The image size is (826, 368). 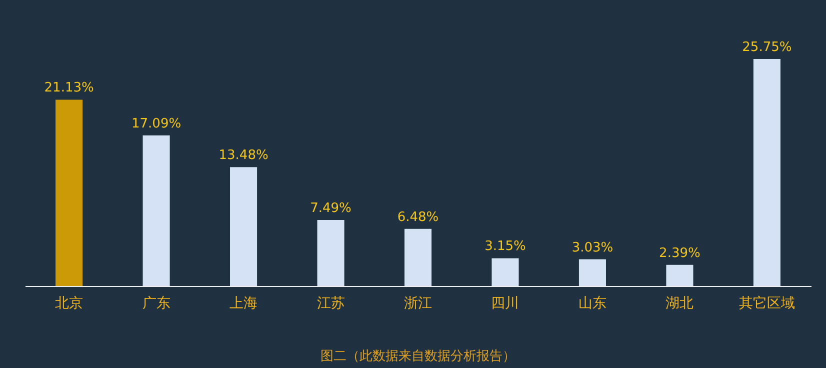 I want to click on data-label: 7.49%, so click(x=331, y=208).